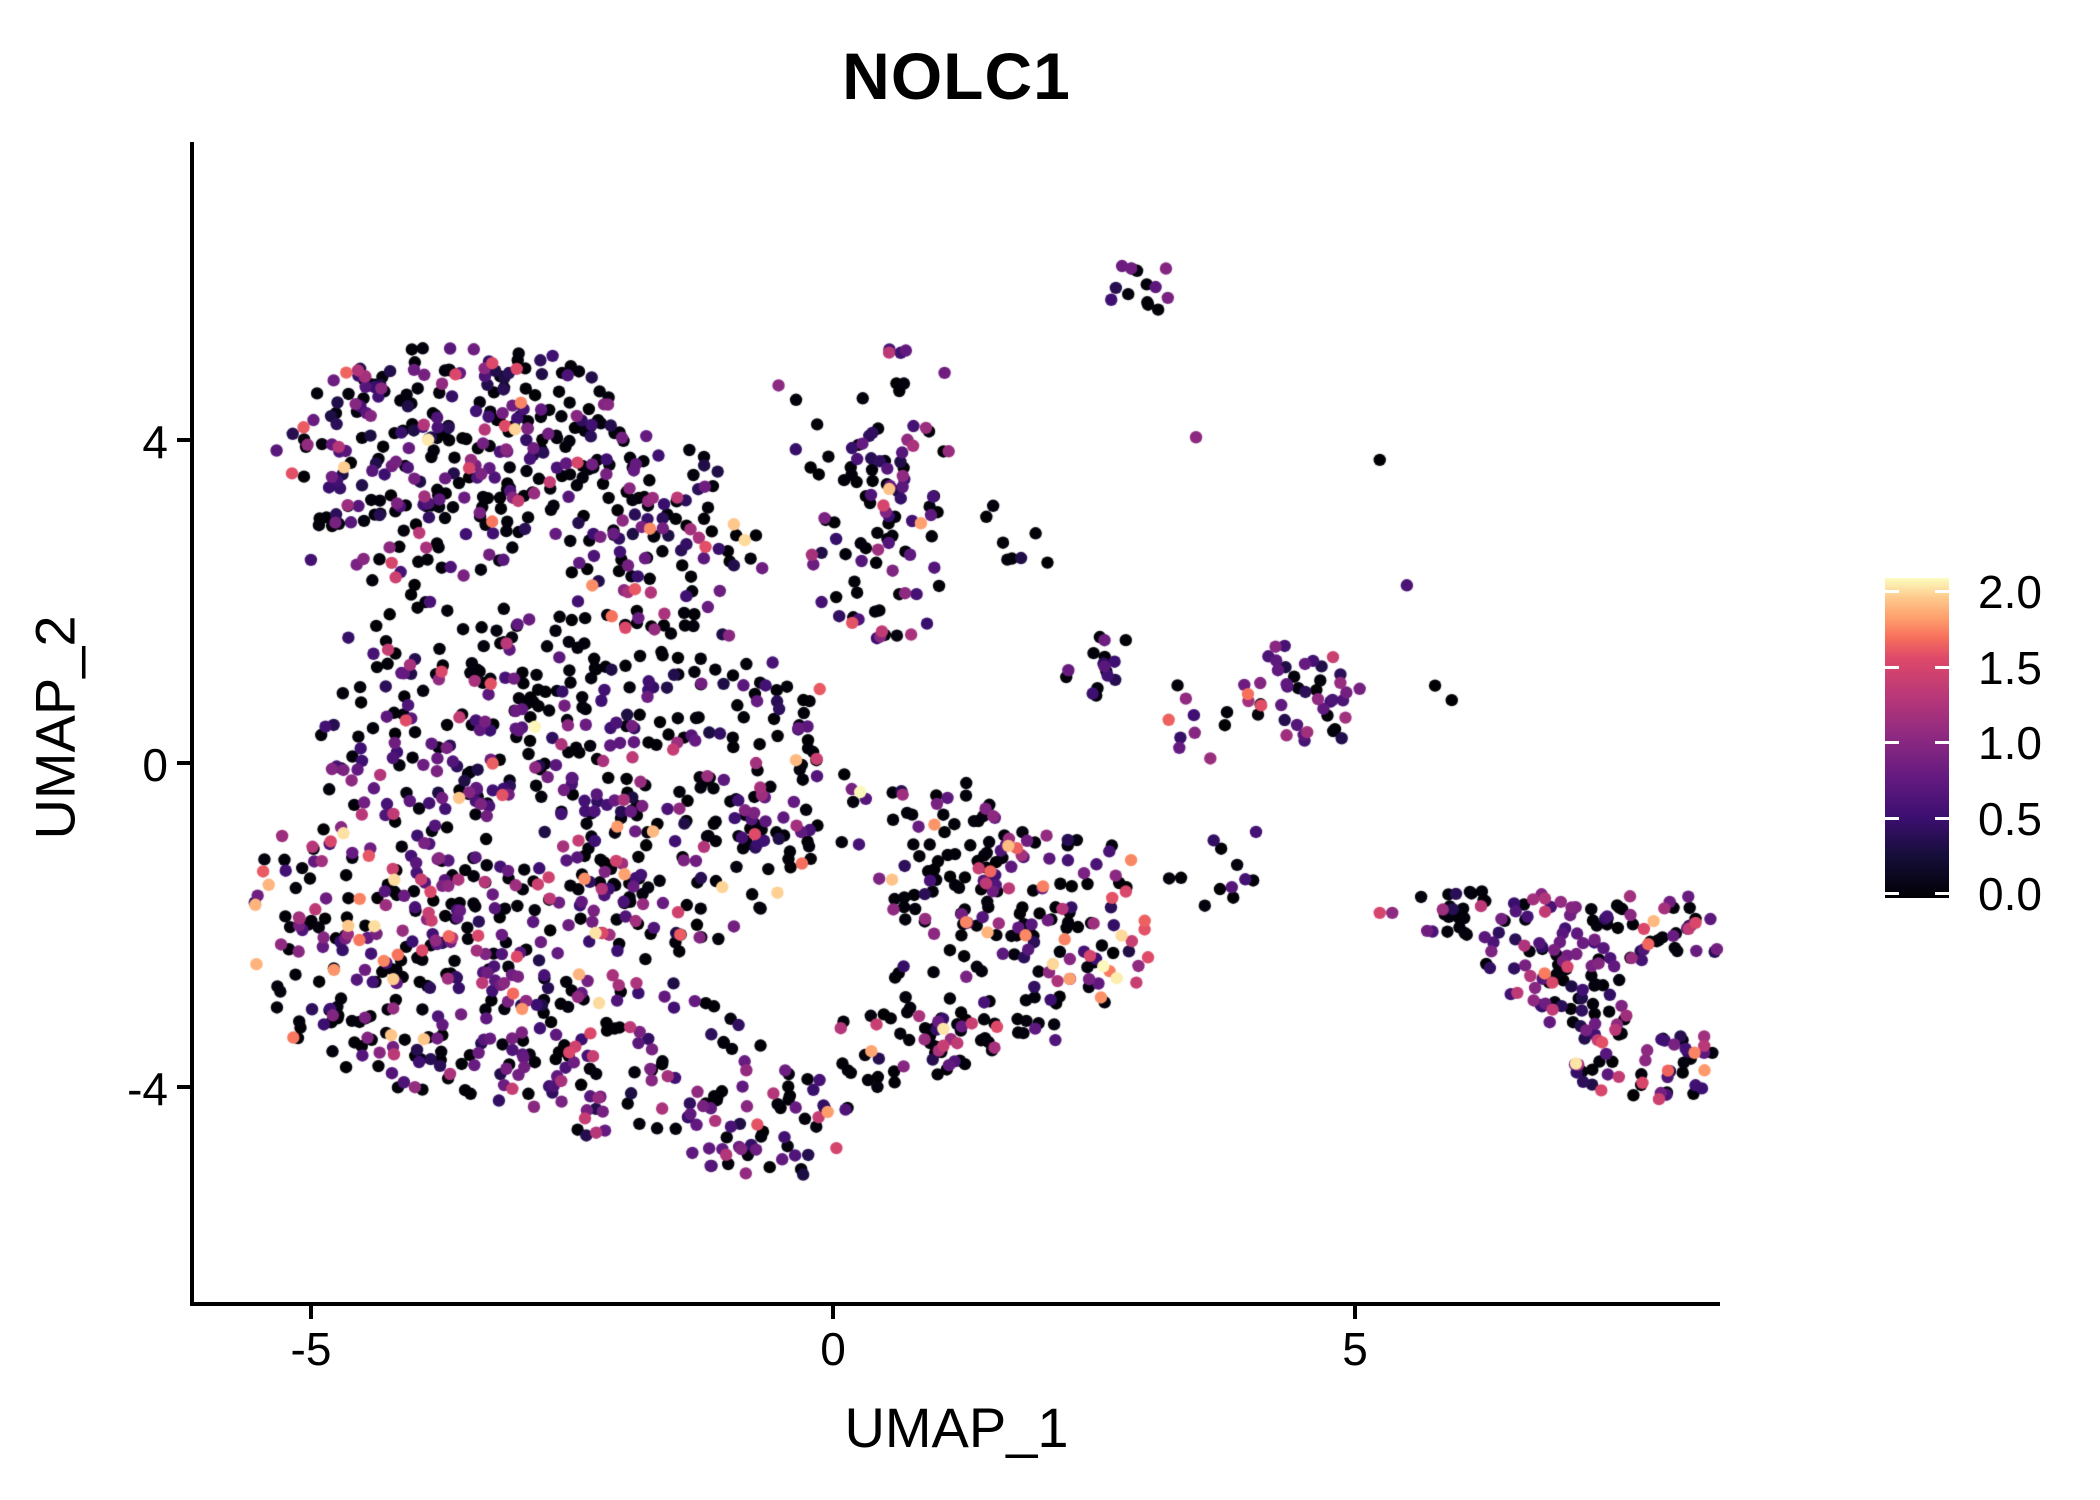  What do you see at coordinates (55, 727) in the screenshot?
I see `y-axis-title: UMAP_2` at bounding box center [55, 727].